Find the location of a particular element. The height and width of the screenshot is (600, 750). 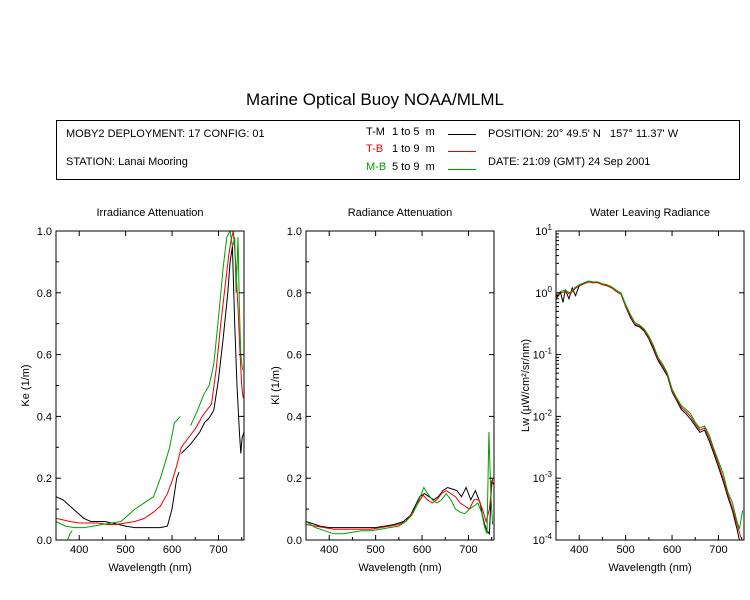

y-tick-label: 10⁻³ is located at coordinates (543, 477).